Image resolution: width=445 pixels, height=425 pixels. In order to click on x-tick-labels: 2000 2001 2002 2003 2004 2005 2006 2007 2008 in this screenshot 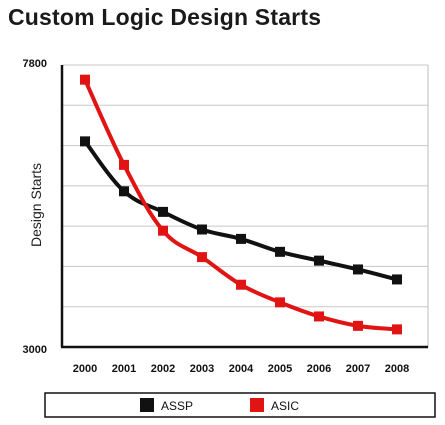, I will do `click(241, 369)`.